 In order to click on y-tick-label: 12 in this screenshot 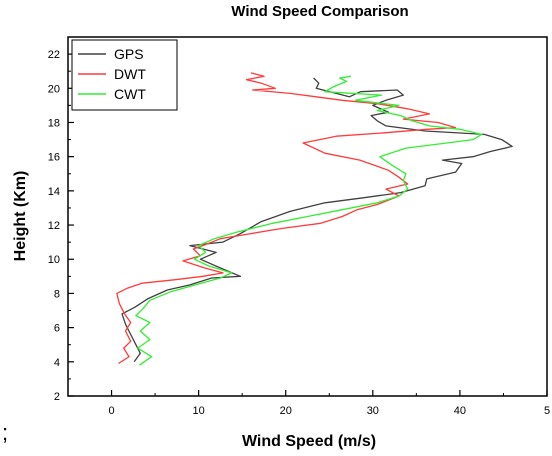, I will do `click(54, 226)`.